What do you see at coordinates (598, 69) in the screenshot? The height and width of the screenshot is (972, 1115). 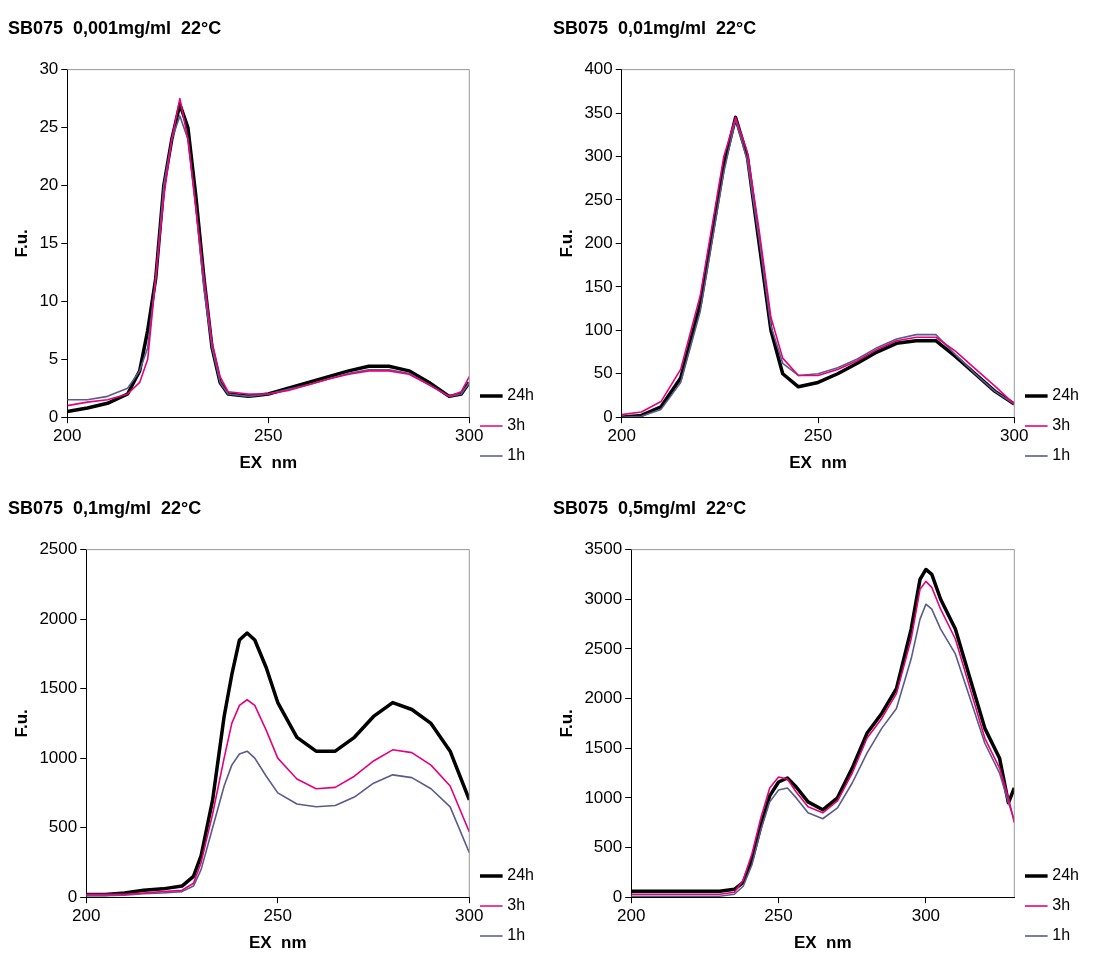 I see `y-tick-label: 400` at bounding box center [598, 69].